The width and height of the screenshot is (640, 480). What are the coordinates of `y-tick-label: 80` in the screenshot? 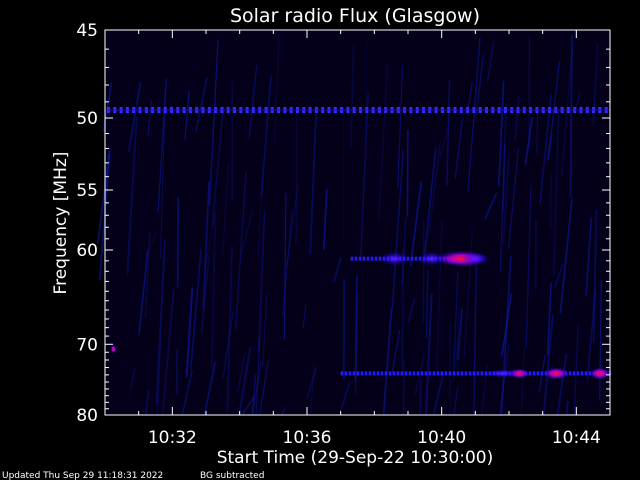 It's located at (87, 416).